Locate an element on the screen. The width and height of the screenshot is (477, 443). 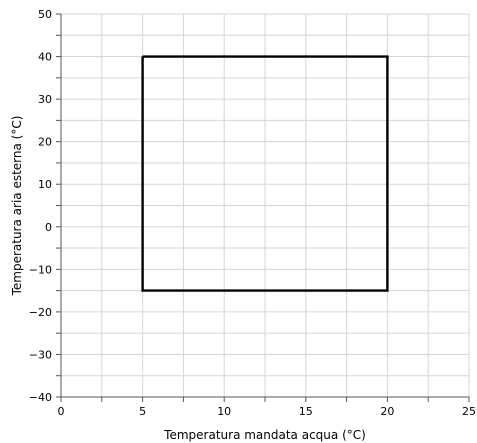
y-tick-label: 0 is located at coordinates (48, 227).